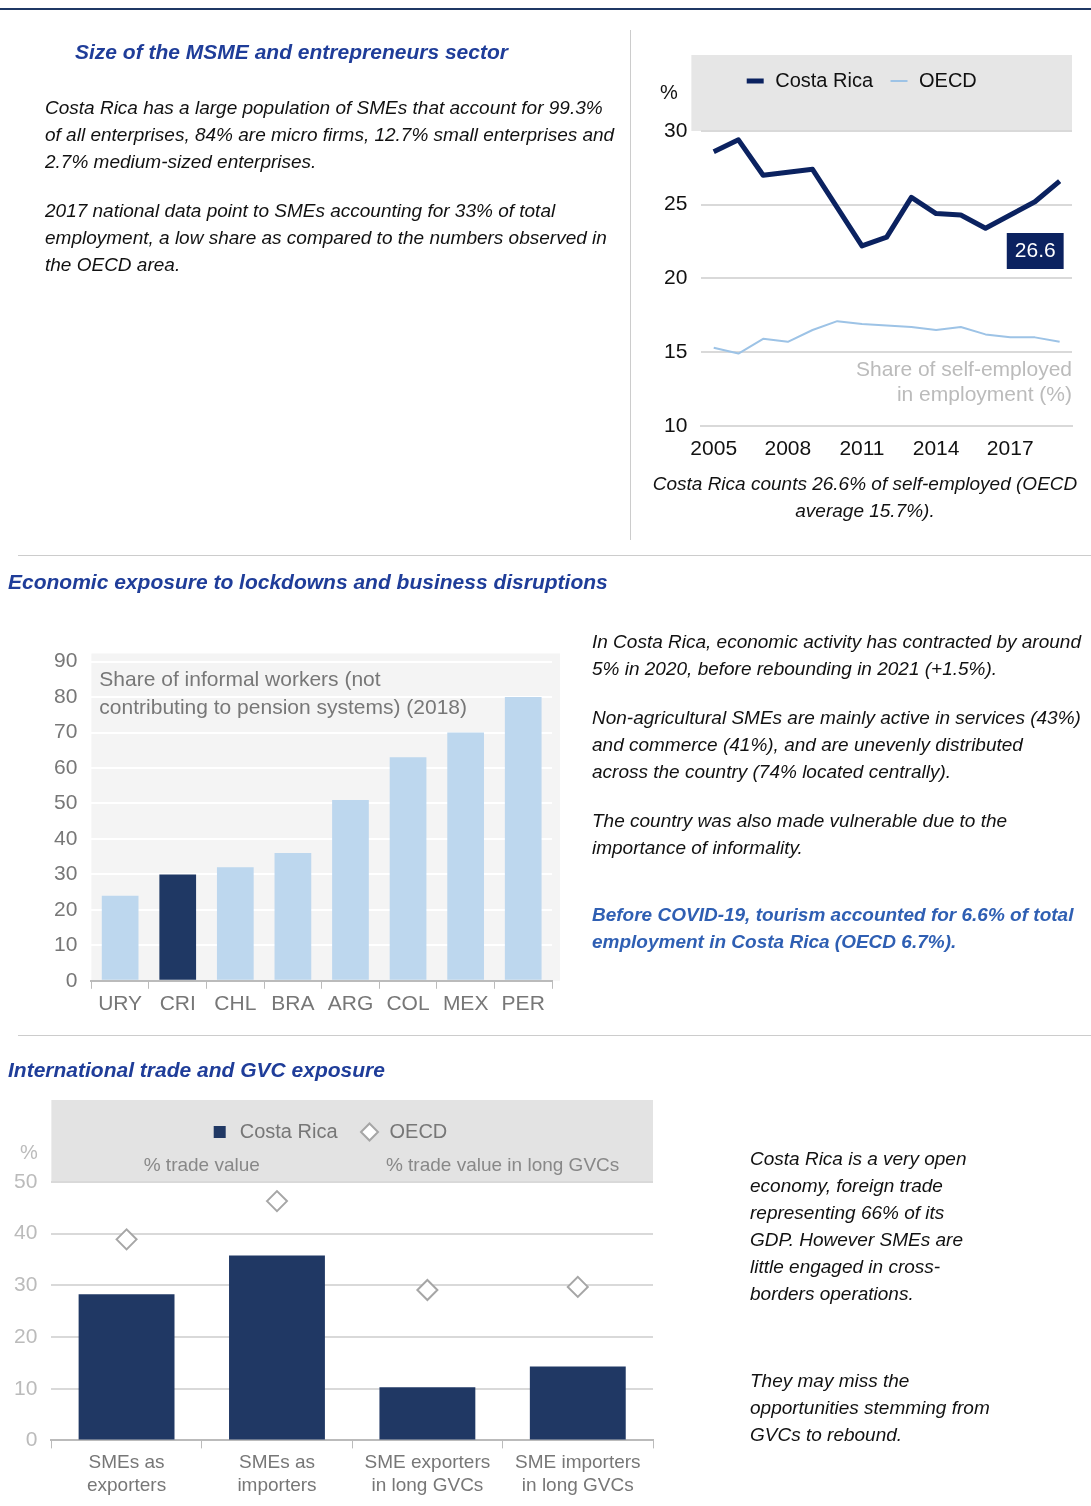  I want to click on x-tick-label: COL, so click(408, 1003).